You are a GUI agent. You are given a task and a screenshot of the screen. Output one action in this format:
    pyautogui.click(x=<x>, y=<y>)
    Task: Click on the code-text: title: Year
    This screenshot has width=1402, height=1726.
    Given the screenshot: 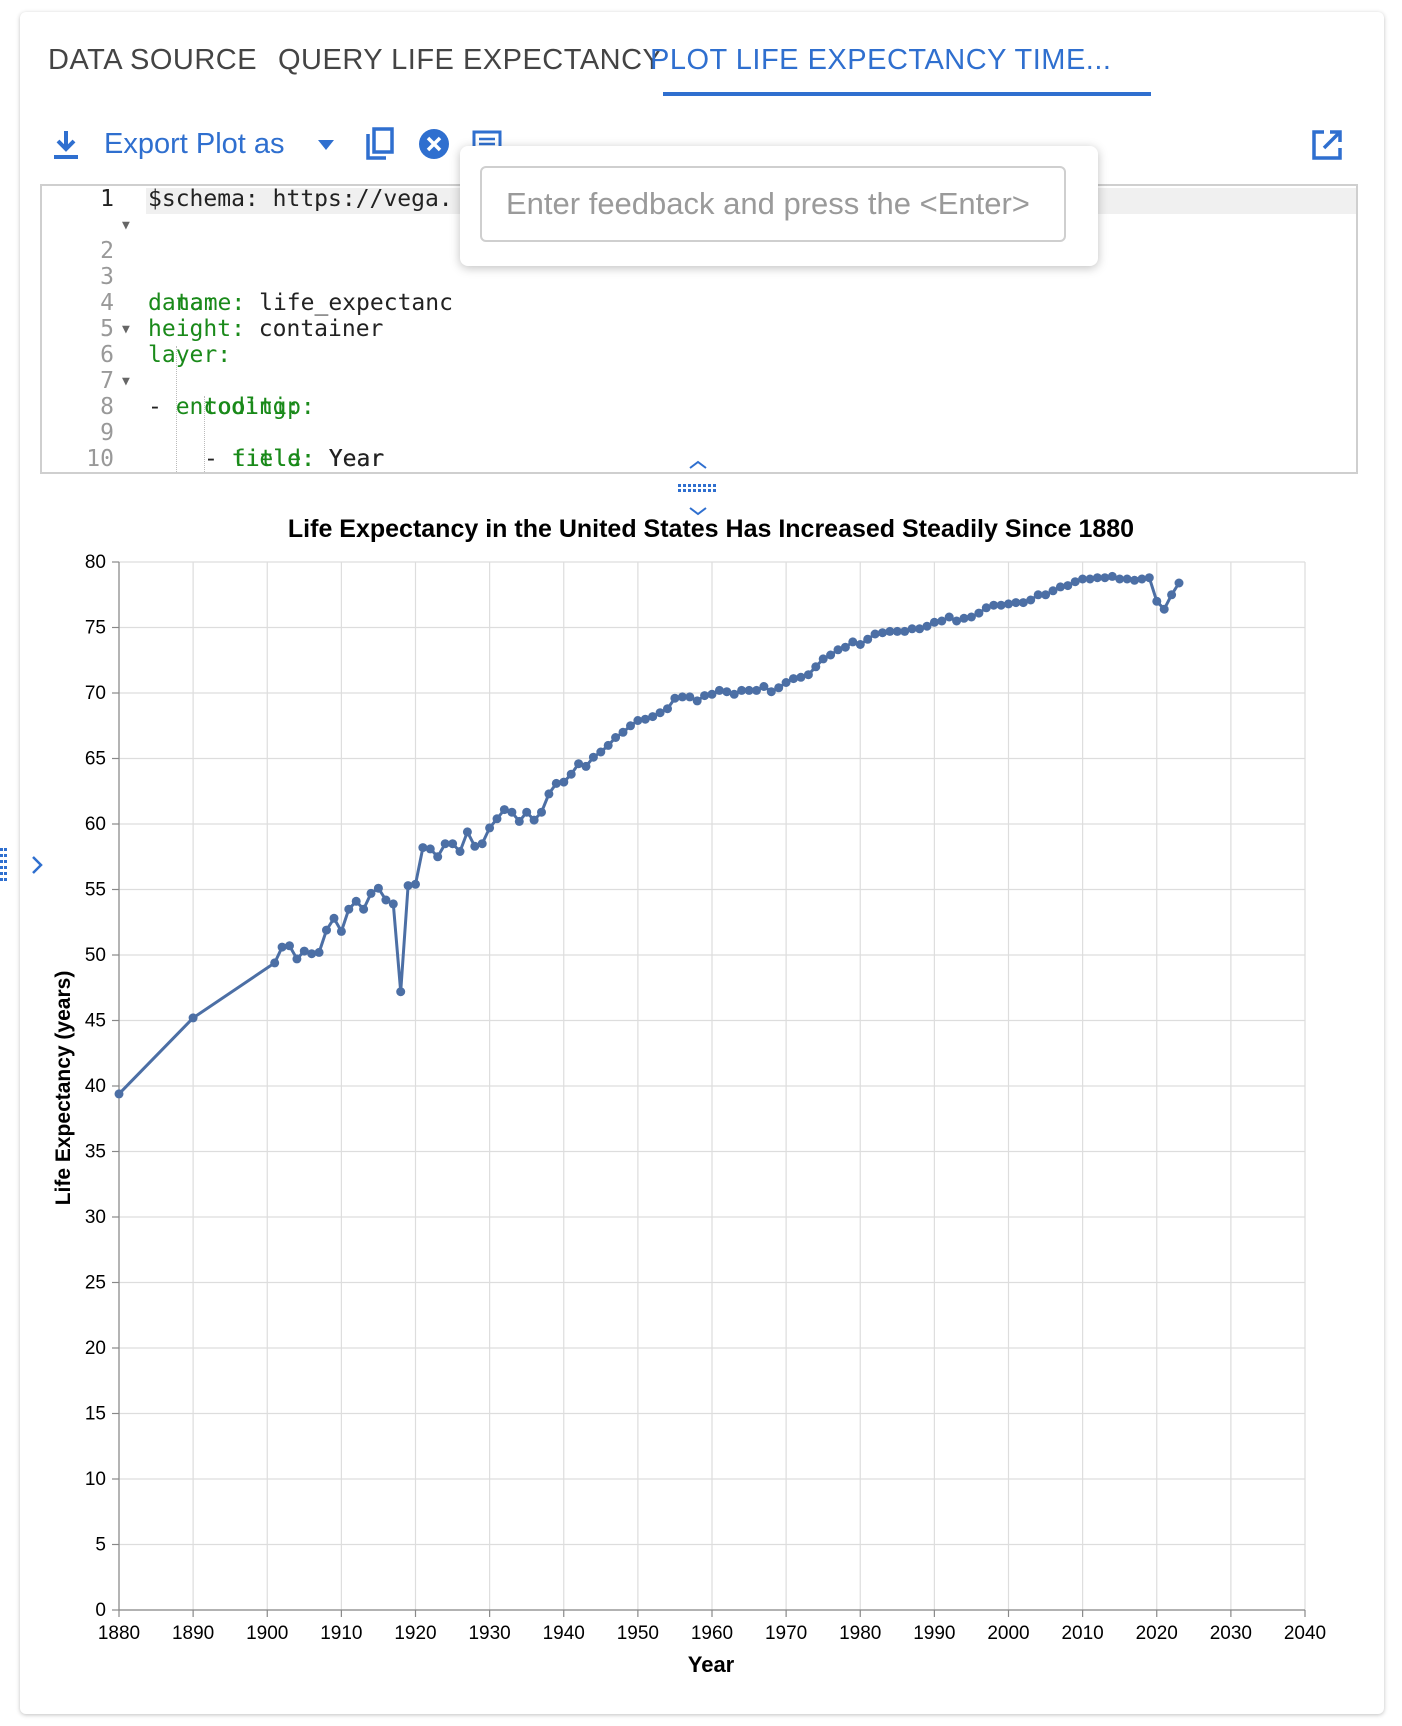 What is the action you would take?
    pyautogui.click(x=308, y=459)
    